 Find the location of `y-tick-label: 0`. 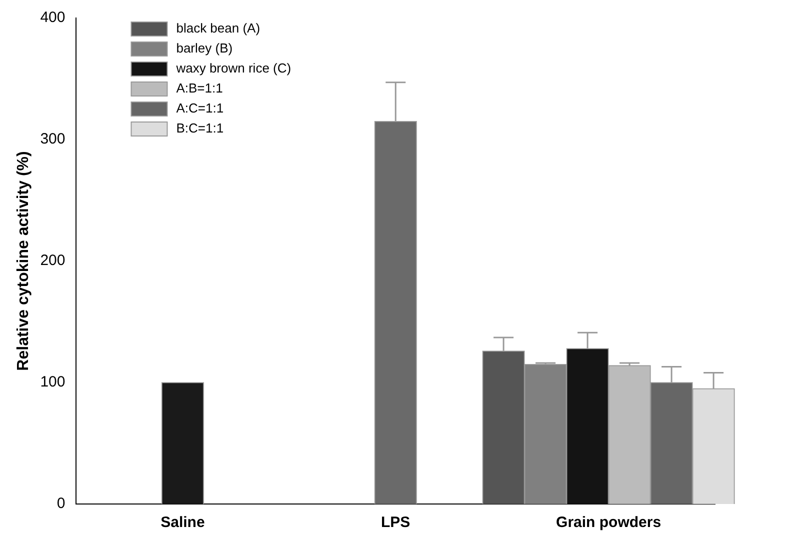

y-tick-label: 0 is located at coordinates (61, 503).